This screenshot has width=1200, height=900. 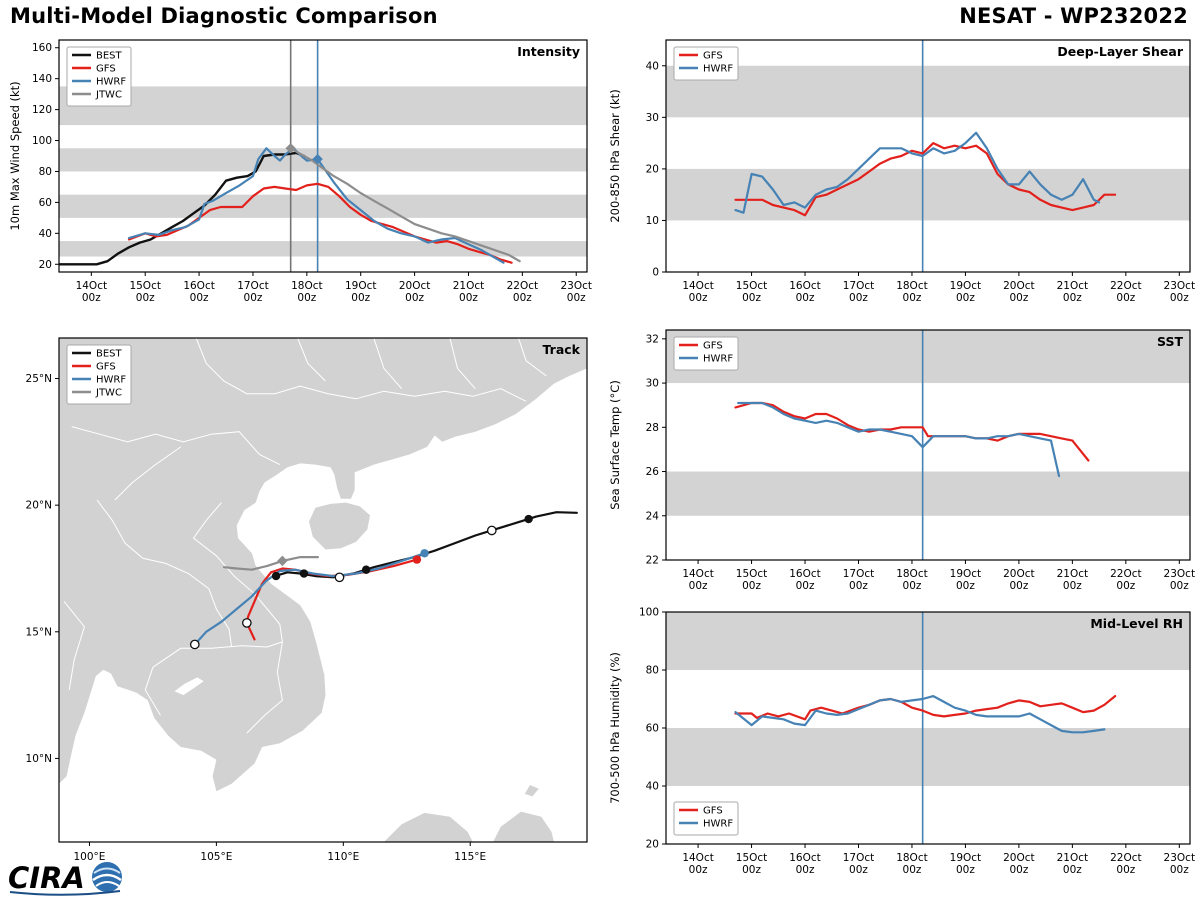 What do you see at coordinates (45, 172) in the screenshot?
I see `intensity-ytick: 80` at bounding box center [45, 172].